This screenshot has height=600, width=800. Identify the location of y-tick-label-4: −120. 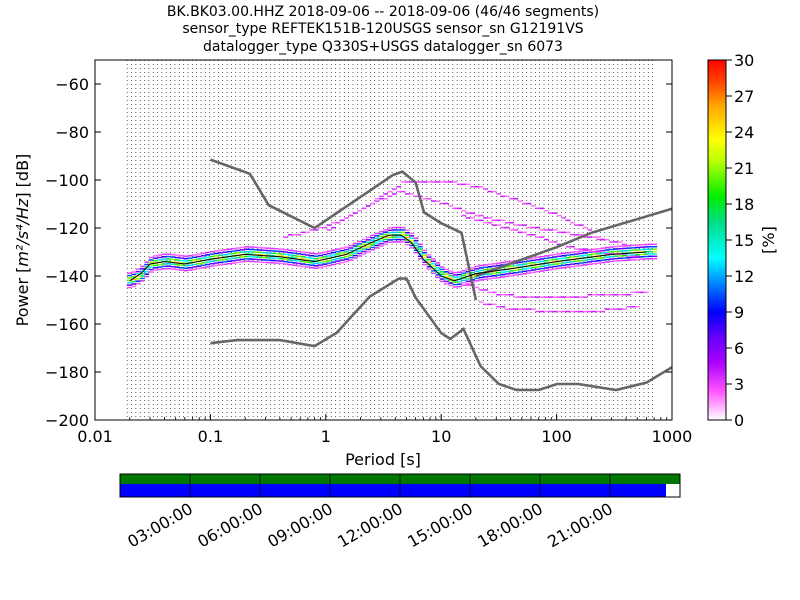
(67, 228).